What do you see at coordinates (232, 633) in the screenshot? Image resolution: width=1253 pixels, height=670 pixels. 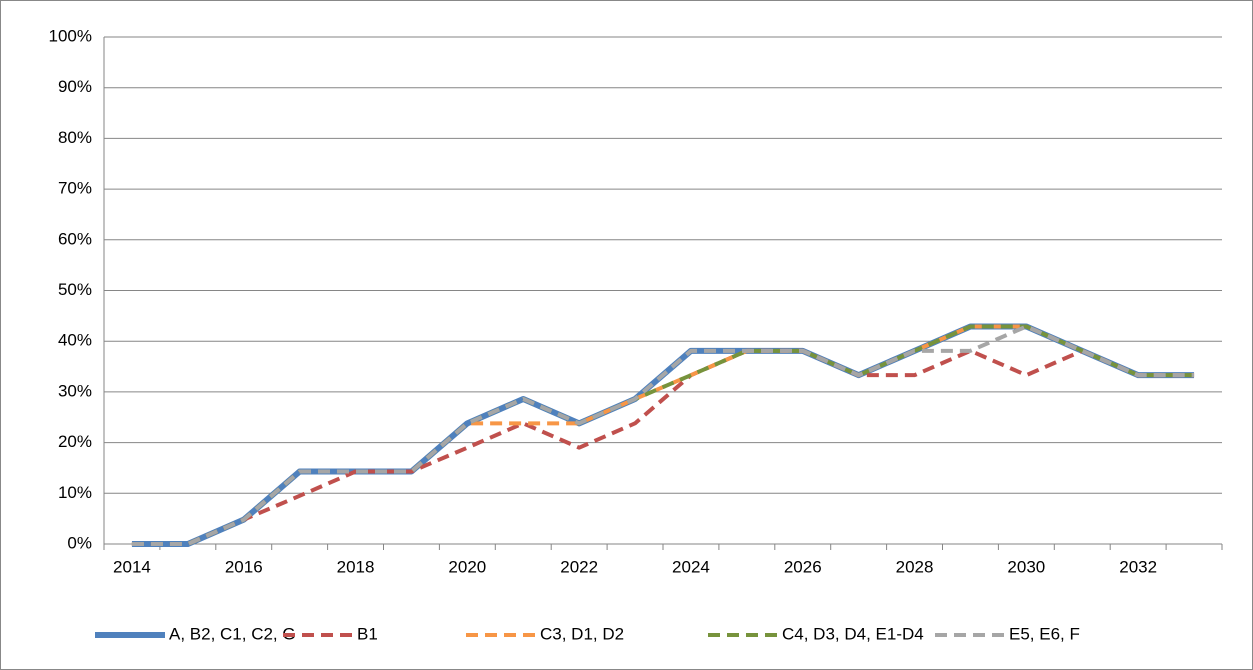 I see `legend-label: A, B2, C1, C2, G` at bounding box center [232, 633].